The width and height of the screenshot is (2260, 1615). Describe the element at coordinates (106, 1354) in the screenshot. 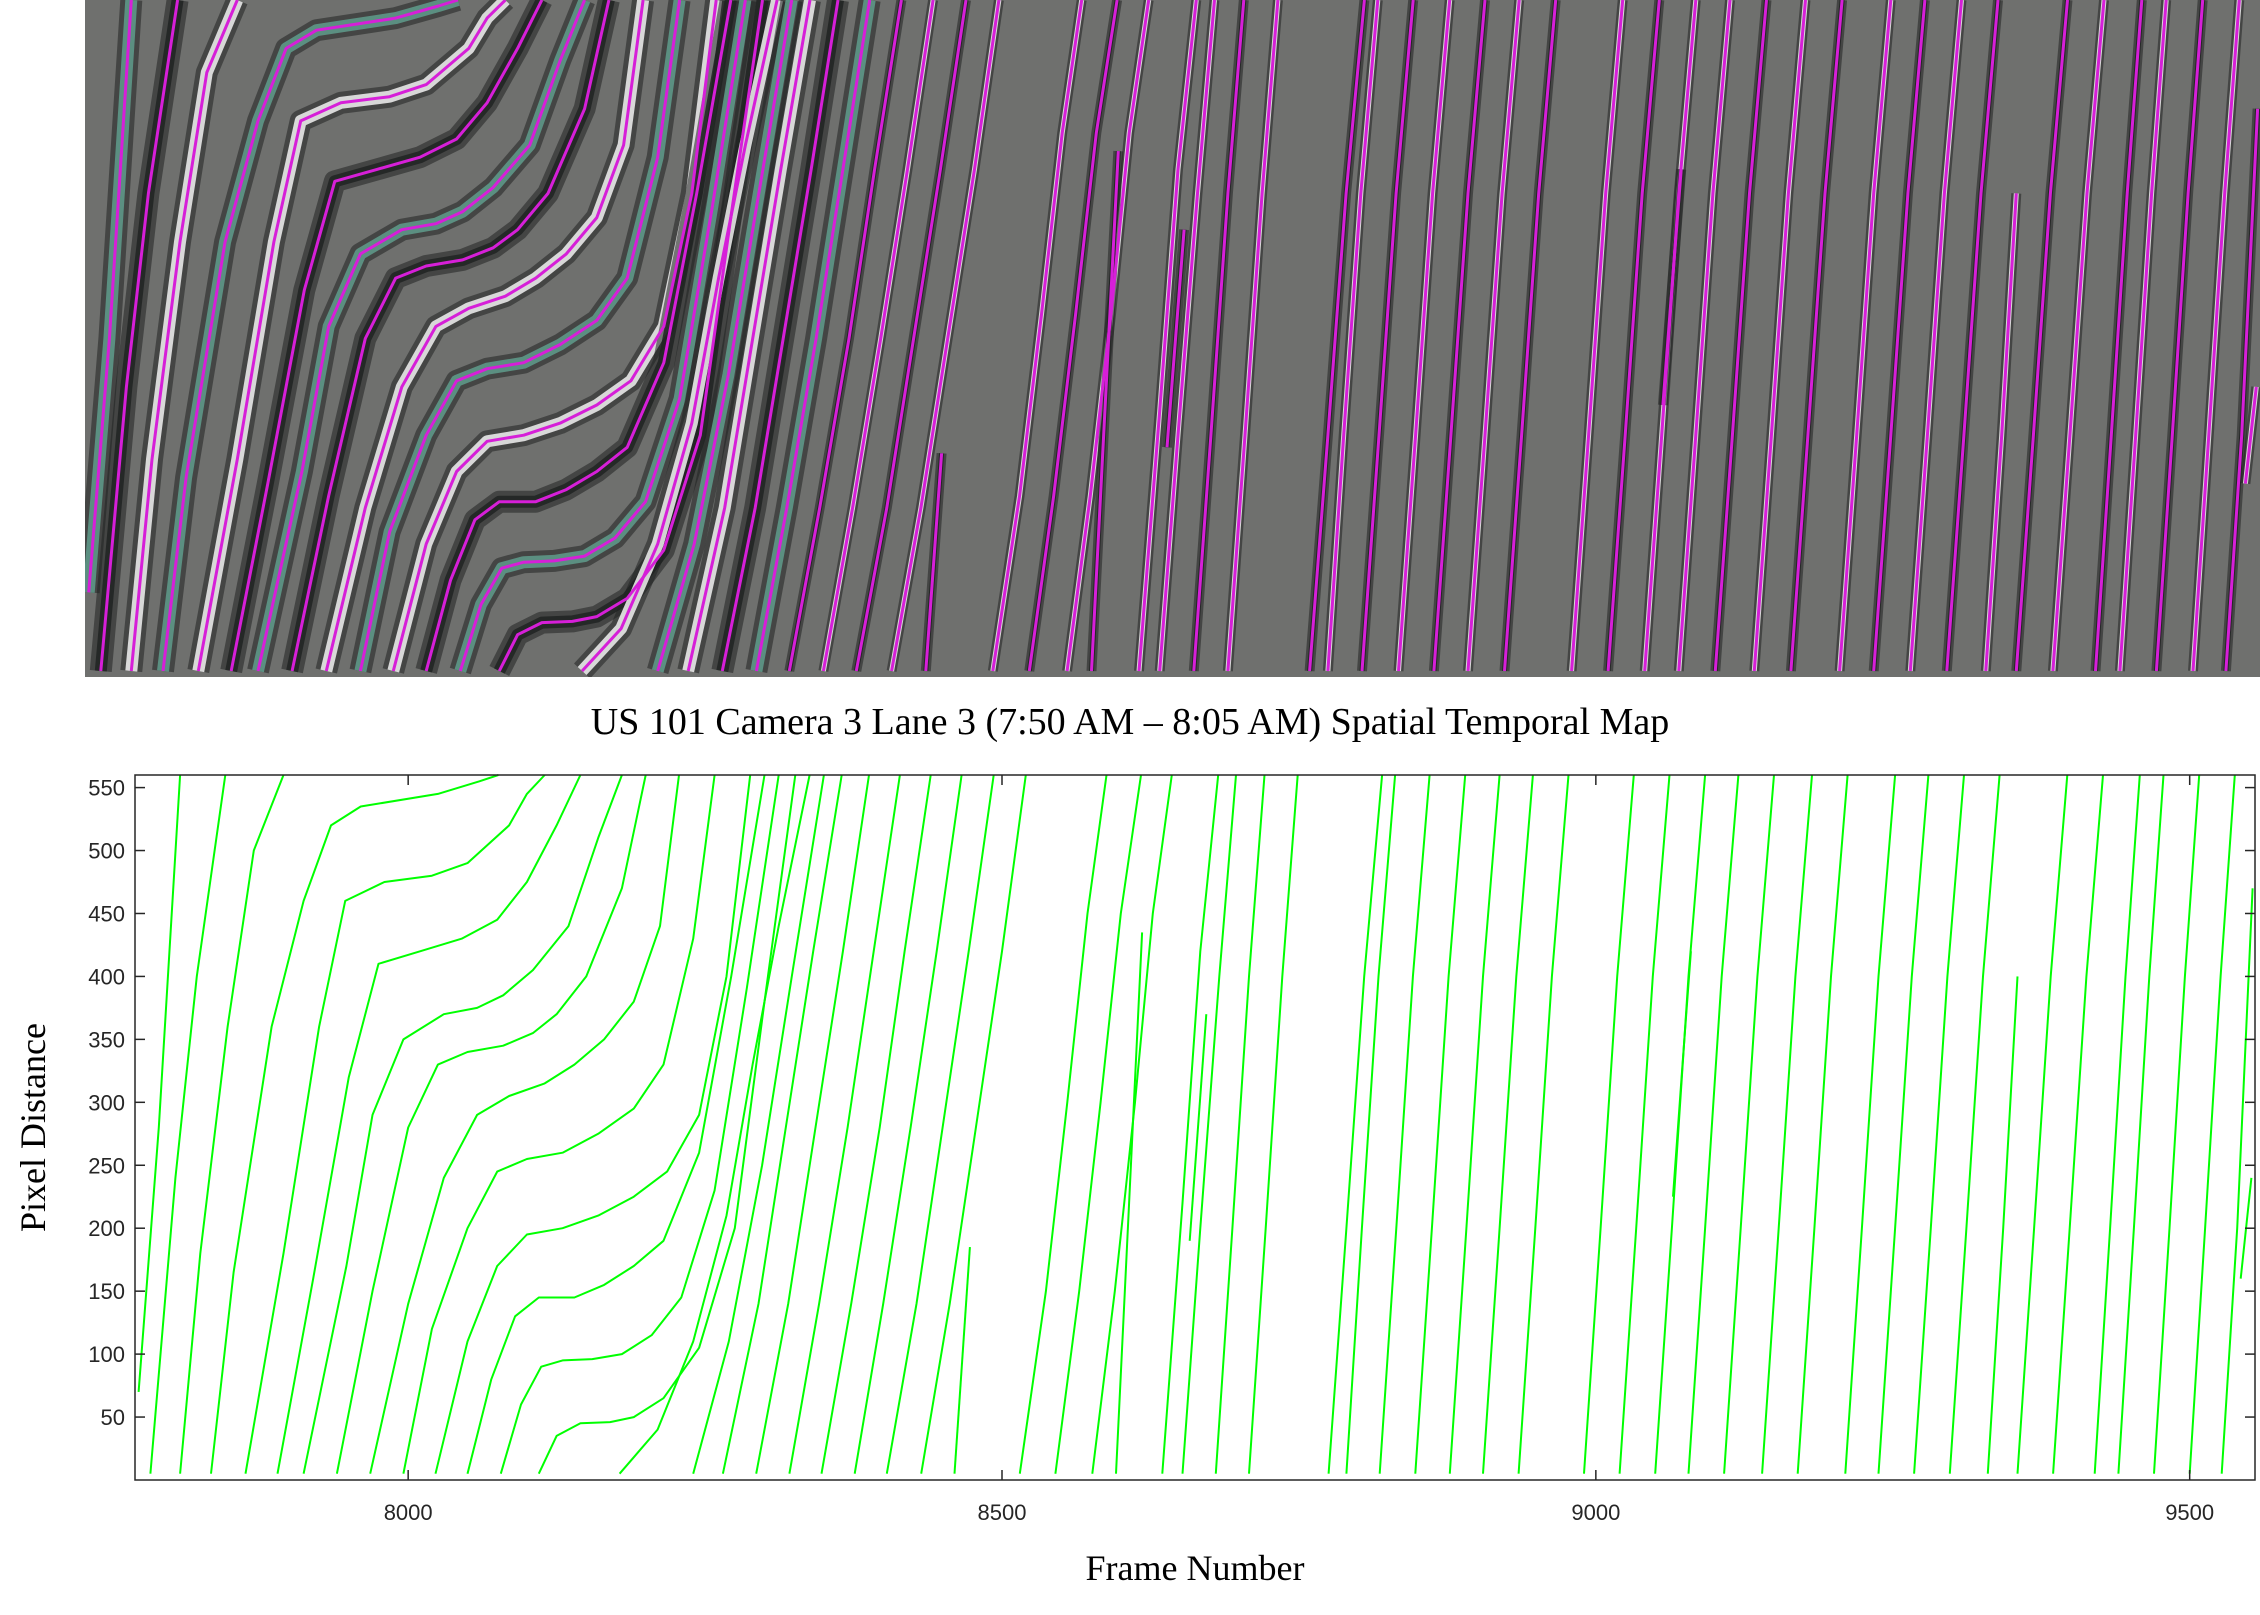

I see `y-tick-label: 100` at that location.